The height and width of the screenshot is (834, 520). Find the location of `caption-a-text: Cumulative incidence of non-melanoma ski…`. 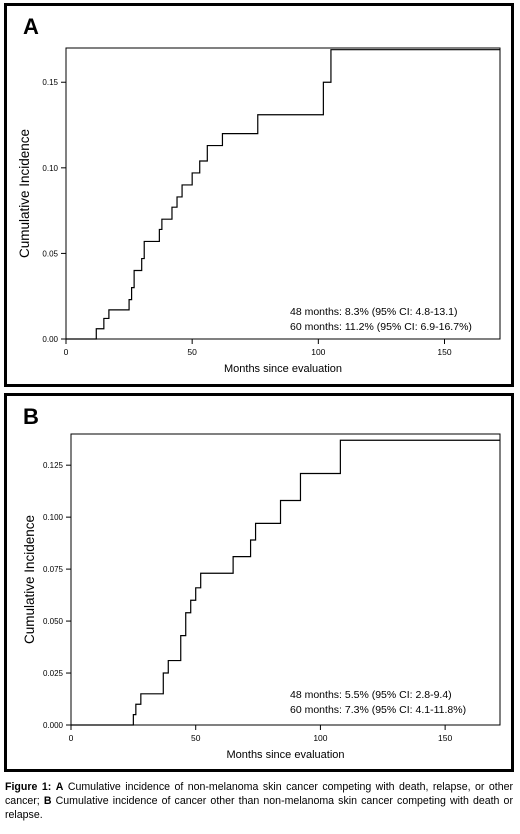

caption-a-text: Cumulative incidence of non-melanoma ski… is located at coordinates (259, 794).